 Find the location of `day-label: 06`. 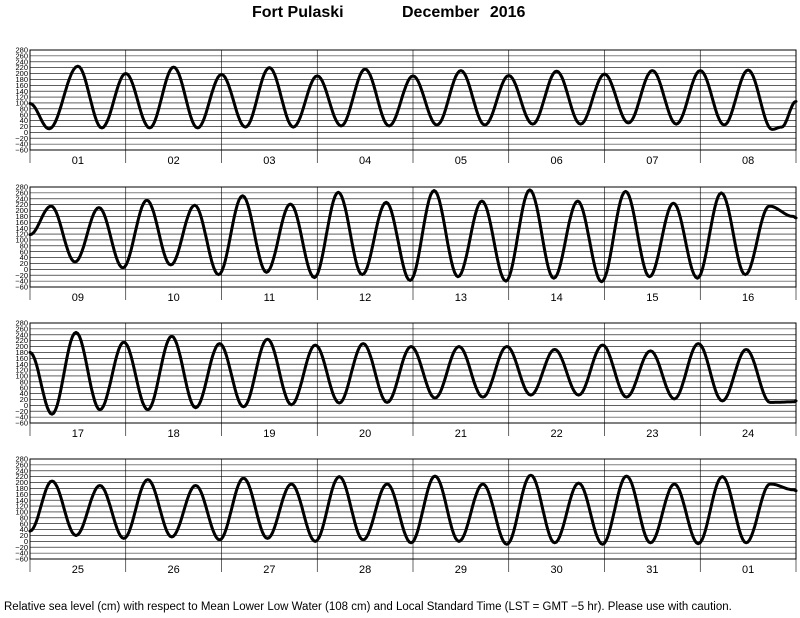

day-label: 06 is located at coordinates (557, 161).